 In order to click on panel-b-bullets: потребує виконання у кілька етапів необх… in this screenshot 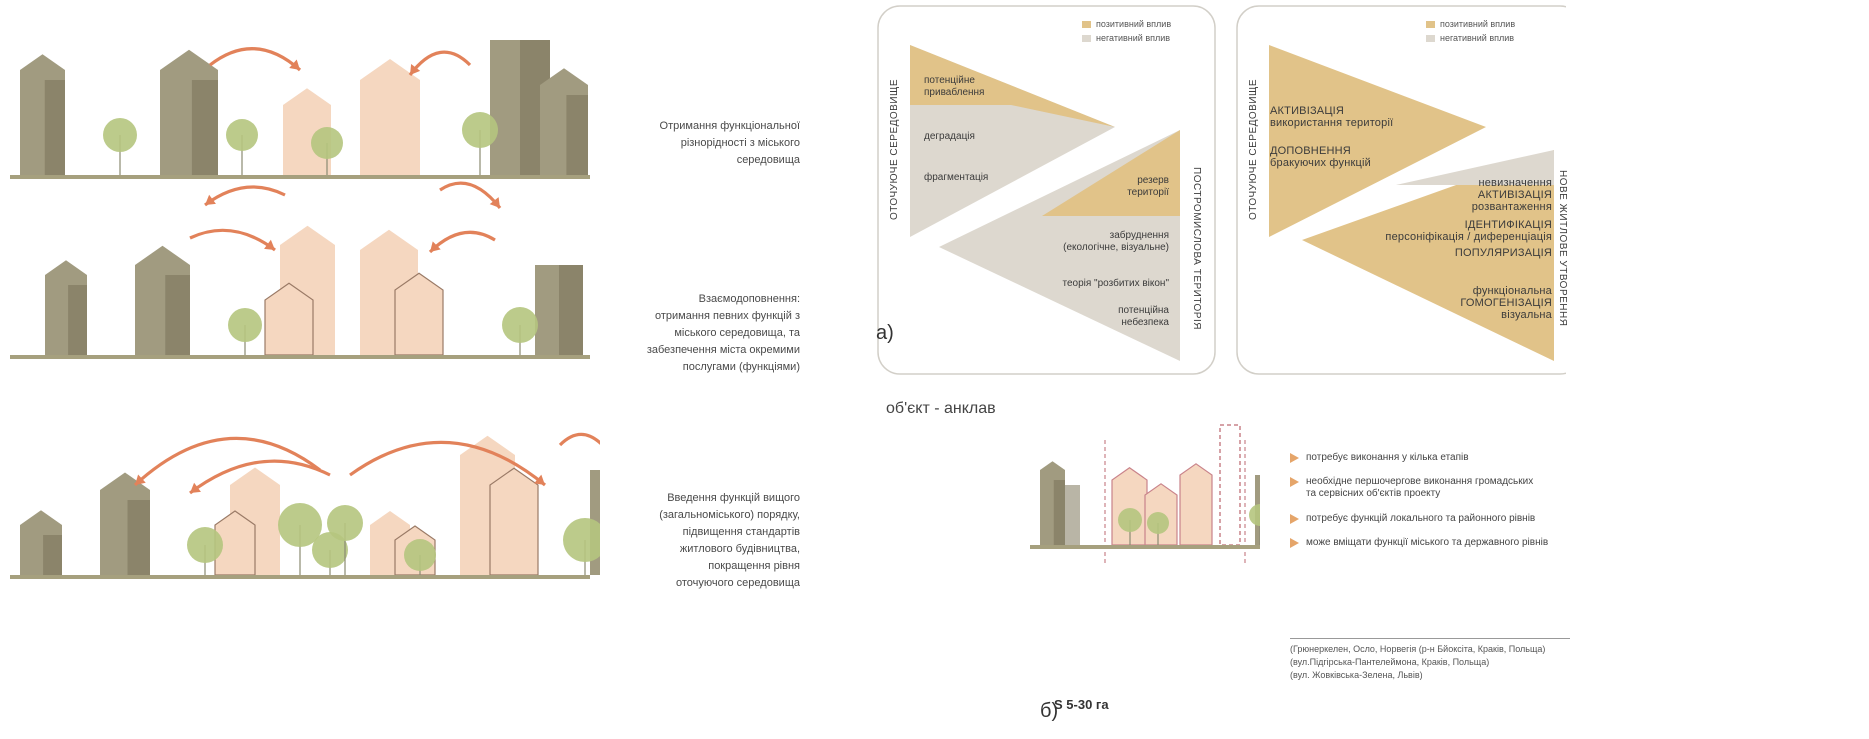, I will do `click(1419, 506)`.